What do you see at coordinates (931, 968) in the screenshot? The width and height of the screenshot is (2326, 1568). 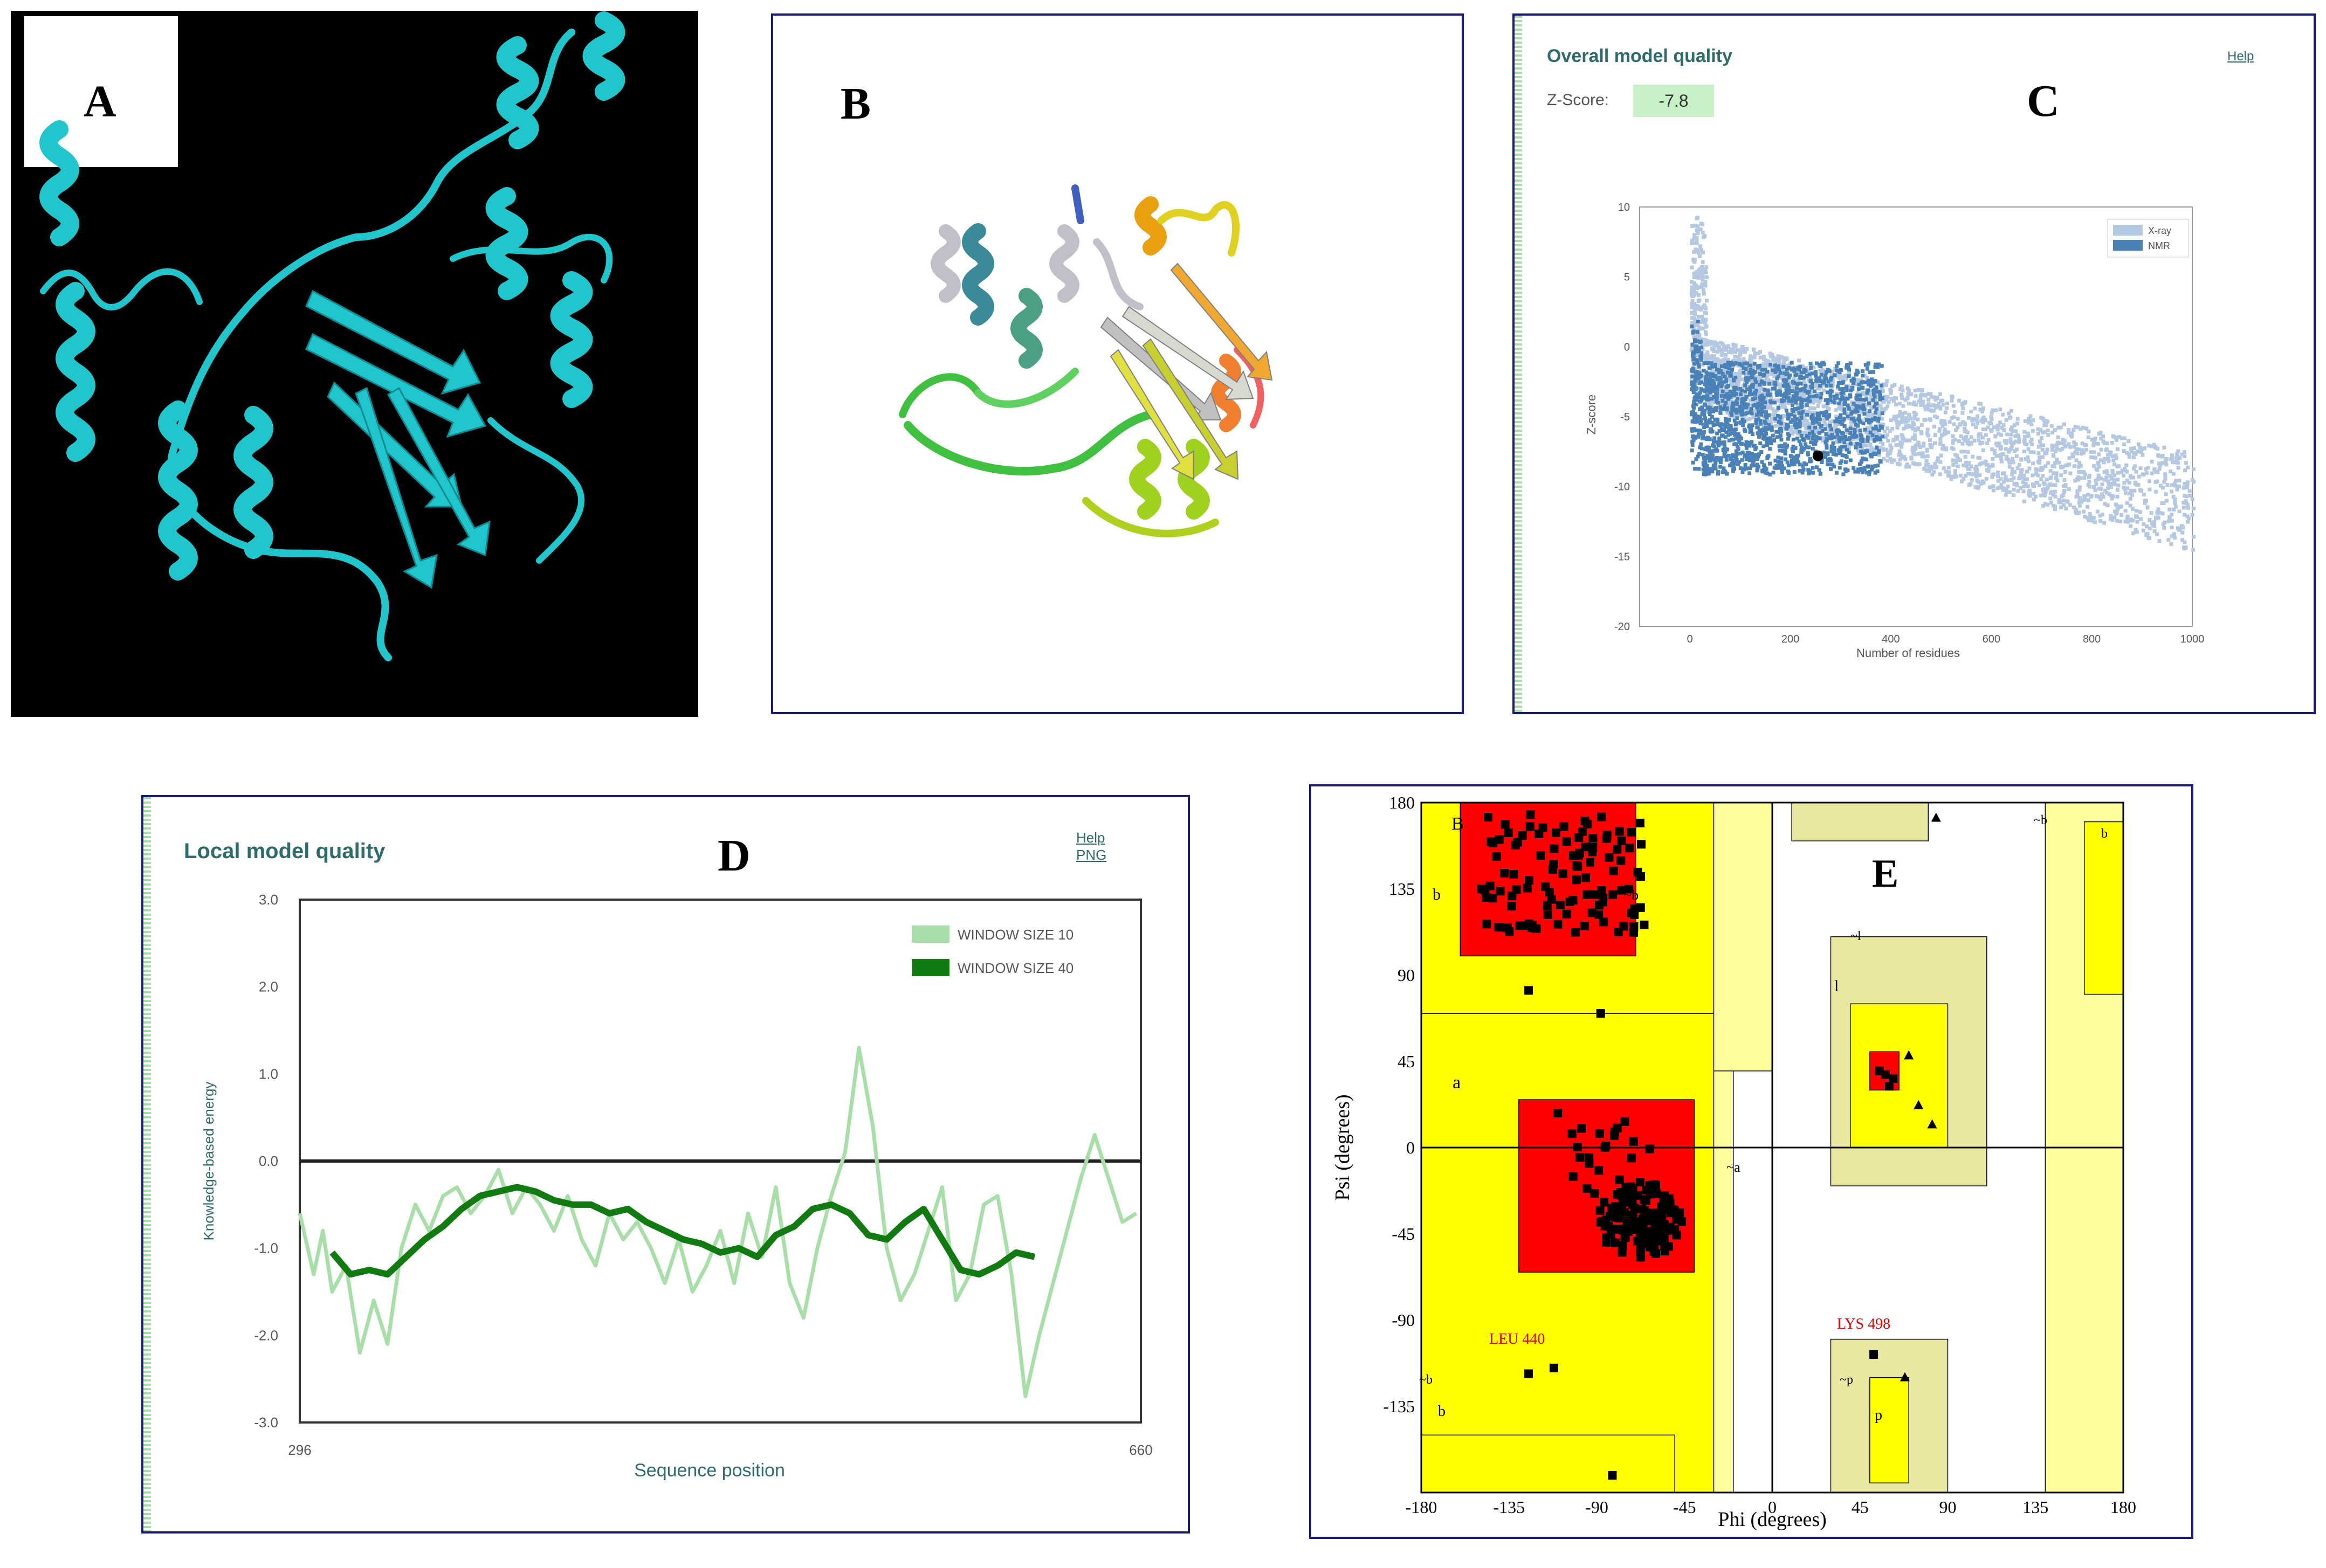 I see `legend-window40-swatch` at bounding box center [931, 968].